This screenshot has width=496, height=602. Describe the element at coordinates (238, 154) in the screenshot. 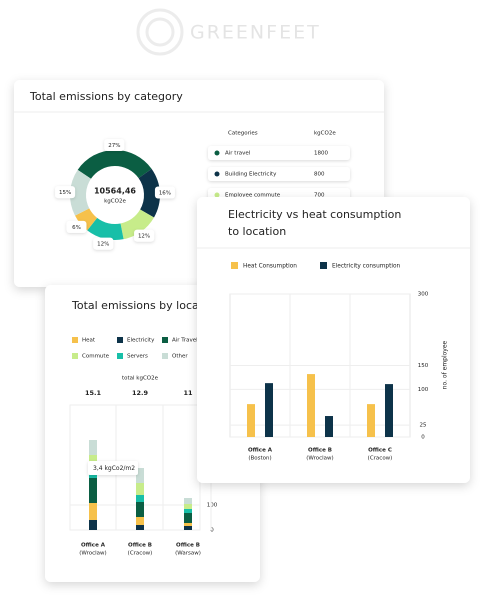

I see `row-category: Air travel` at that location.